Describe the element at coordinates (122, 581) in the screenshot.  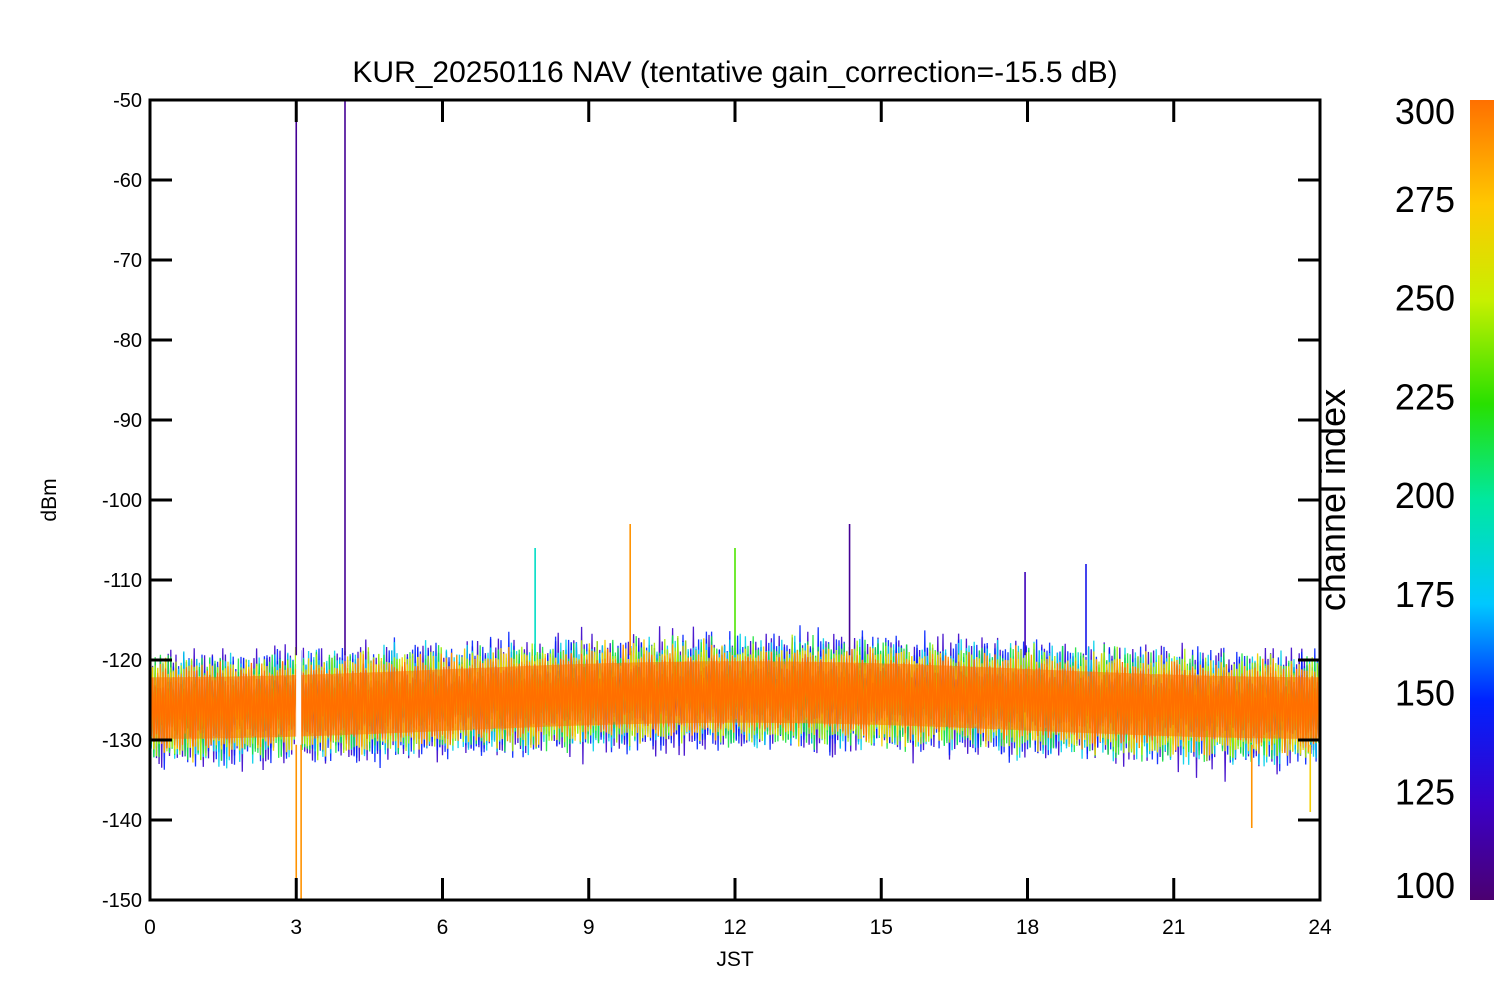
I see `y-tick-label: -110` at that location.